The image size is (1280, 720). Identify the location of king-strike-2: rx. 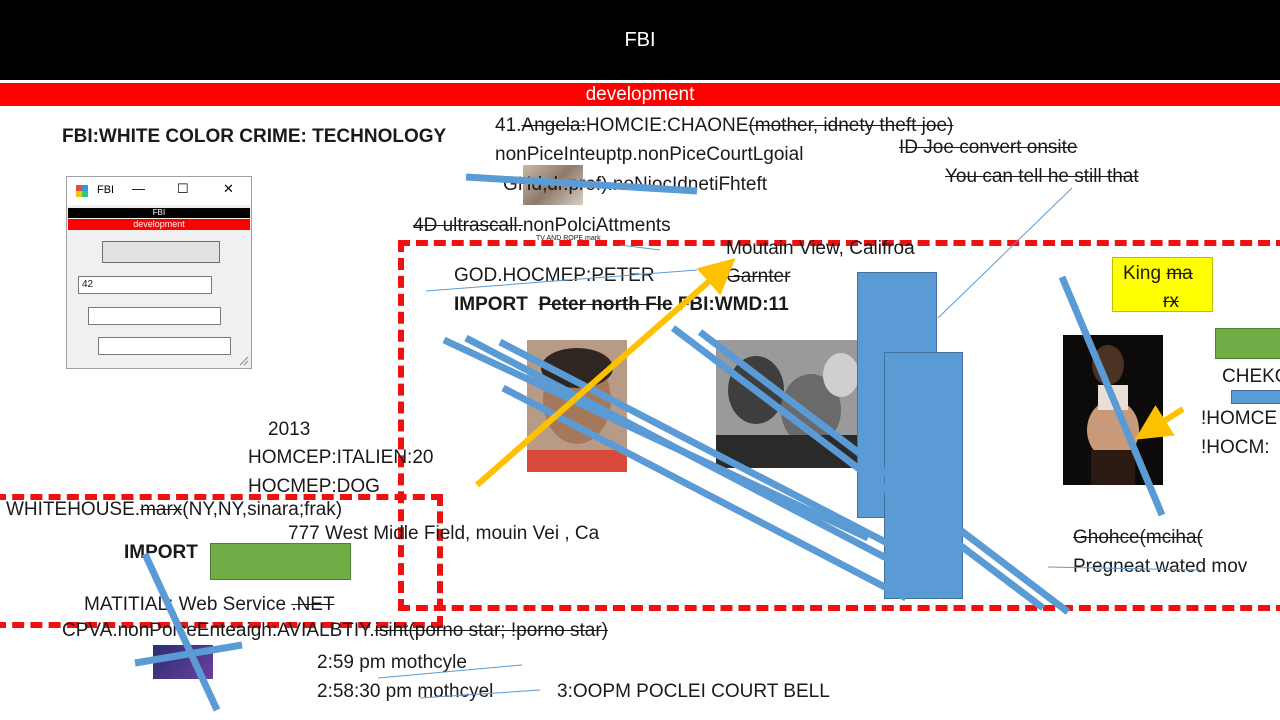
(1171, 301).